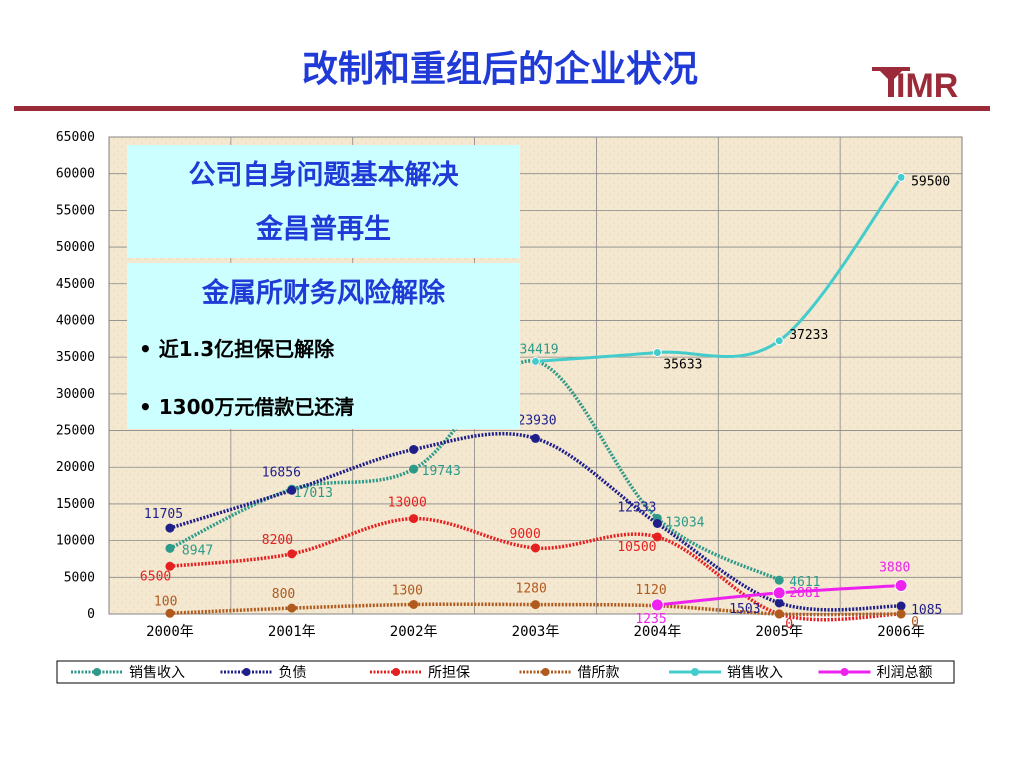  I want to click on x-tick-label: 2001年, so click(292, 632).